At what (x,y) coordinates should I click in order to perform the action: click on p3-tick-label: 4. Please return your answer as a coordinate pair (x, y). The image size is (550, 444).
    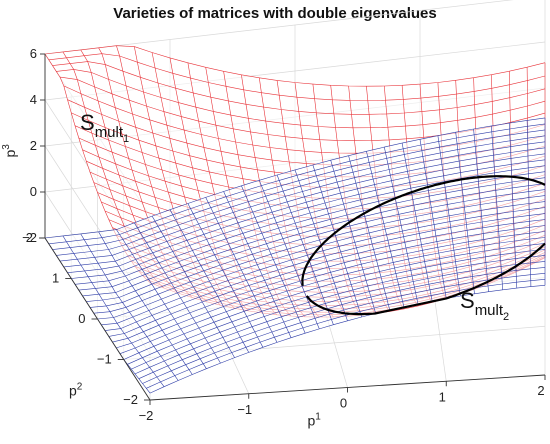
    Looking at the image, I should click on (33, 99).